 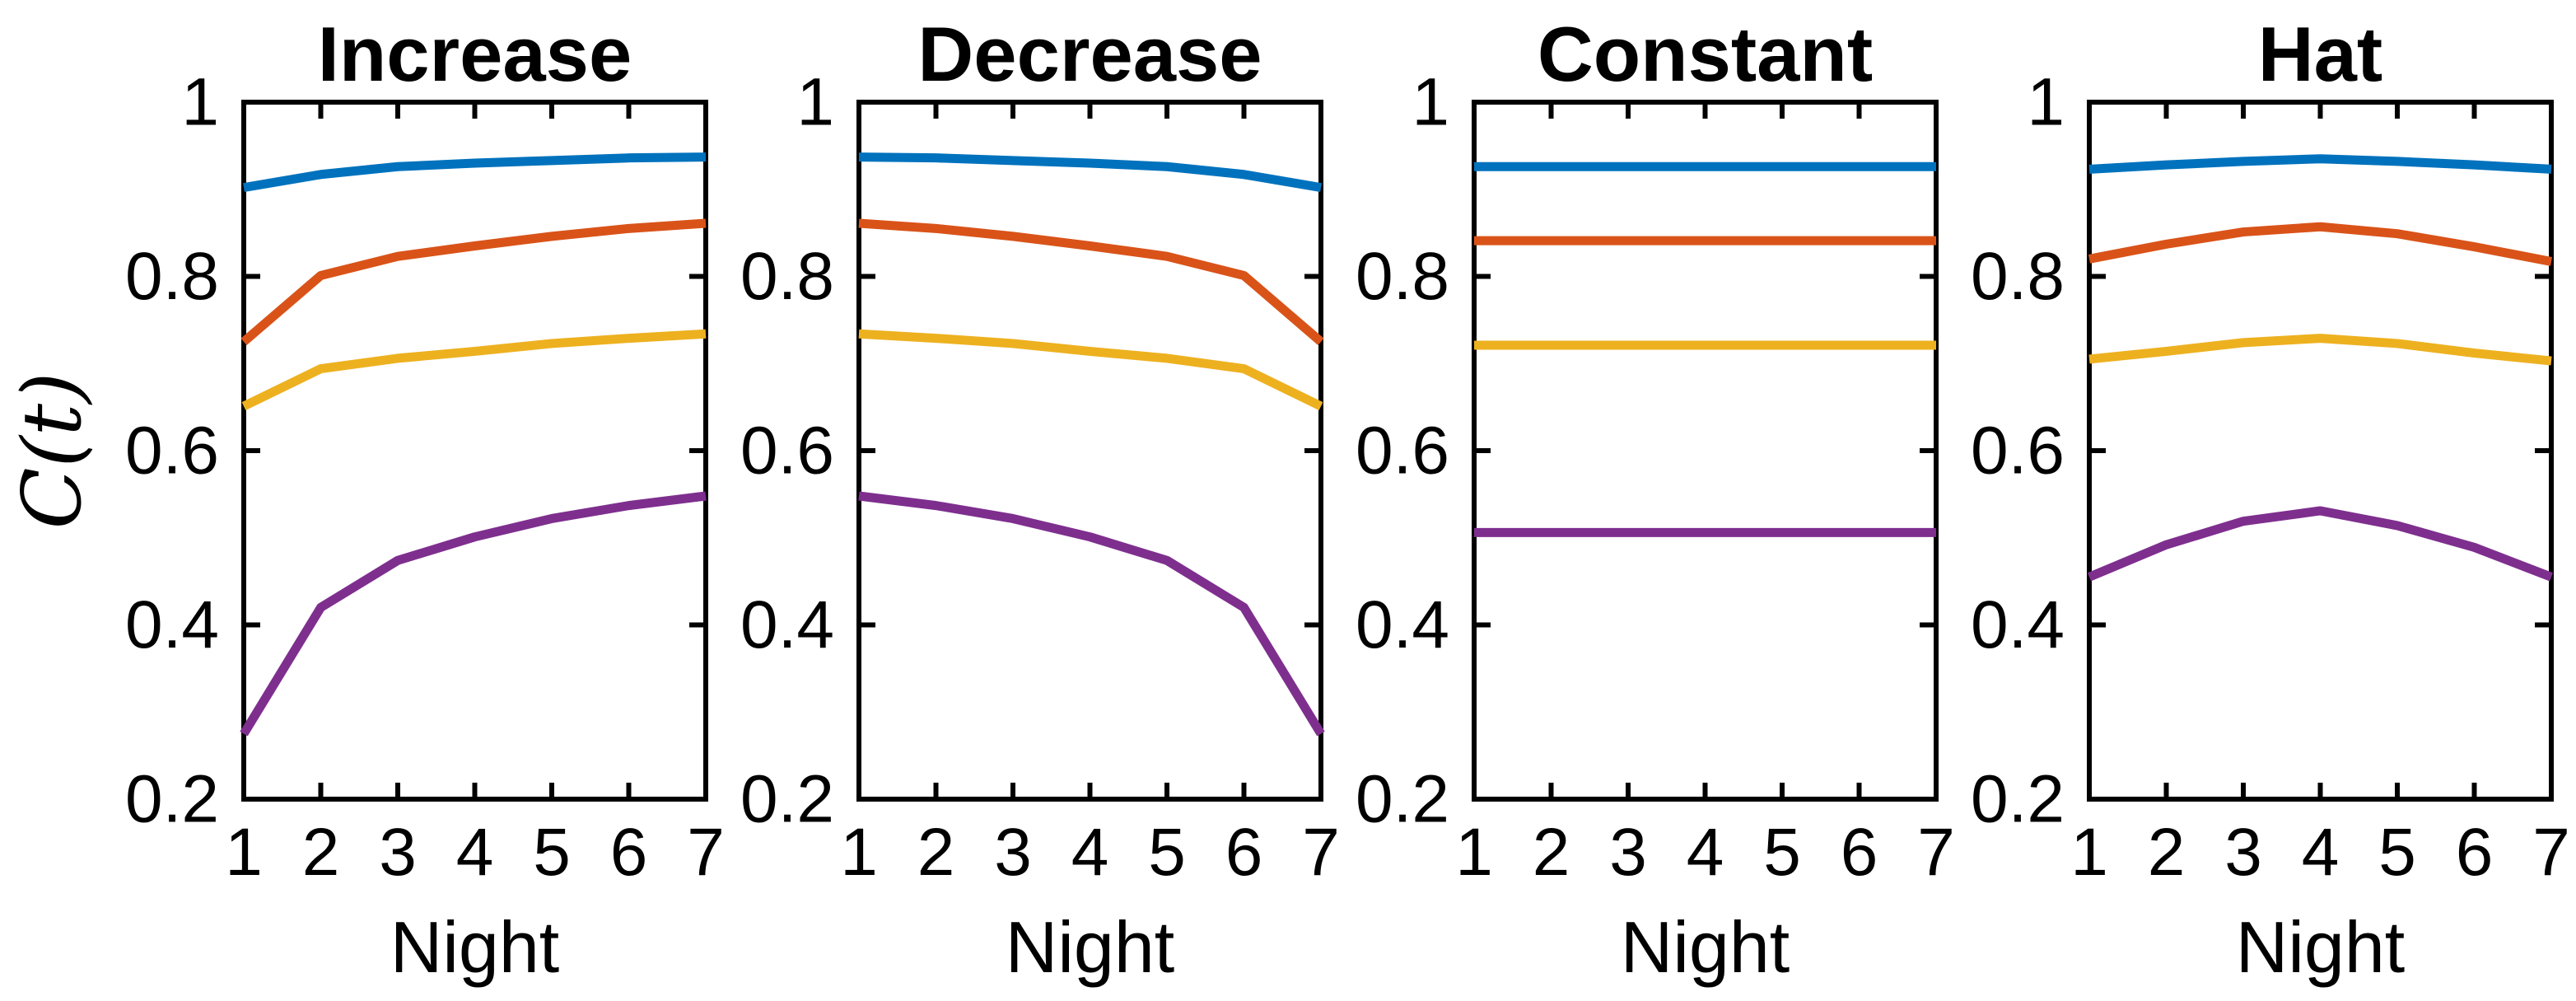 What do you see at coordinates (1705, 54) in the screenshot?
I see `panel-title: Constant` at bounding box center [1705, 54].